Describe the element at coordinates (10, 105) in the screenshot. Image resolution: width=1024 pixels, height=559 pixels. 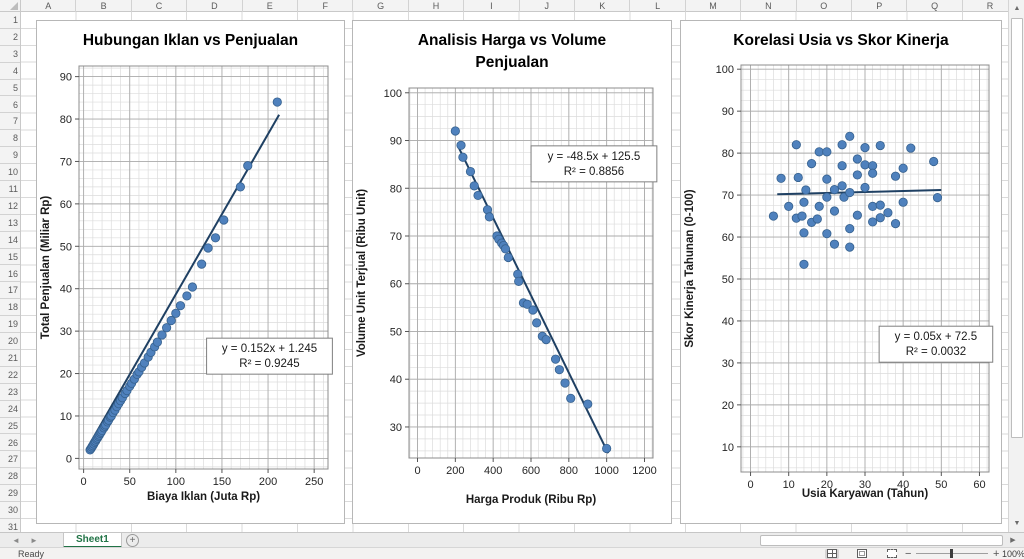
I see `row-header-6: 6` at that location.